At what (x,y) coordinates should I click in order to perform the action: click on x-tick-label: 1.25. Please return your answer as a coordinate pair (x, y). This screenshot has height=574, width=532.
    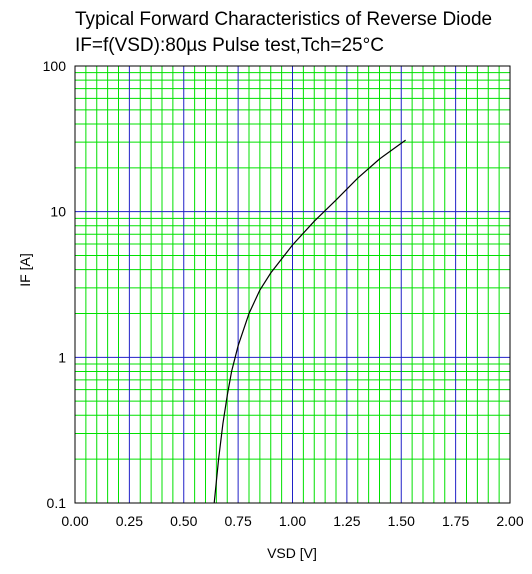
    Looking at the image, I should click on (346, 521).